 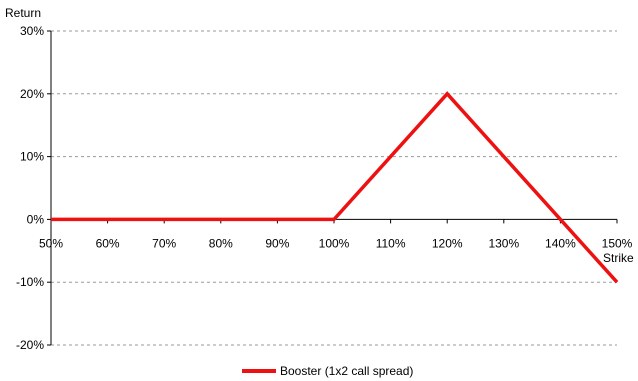 I want to click on x-axis-title: Strike, so click(x=618, y=258).